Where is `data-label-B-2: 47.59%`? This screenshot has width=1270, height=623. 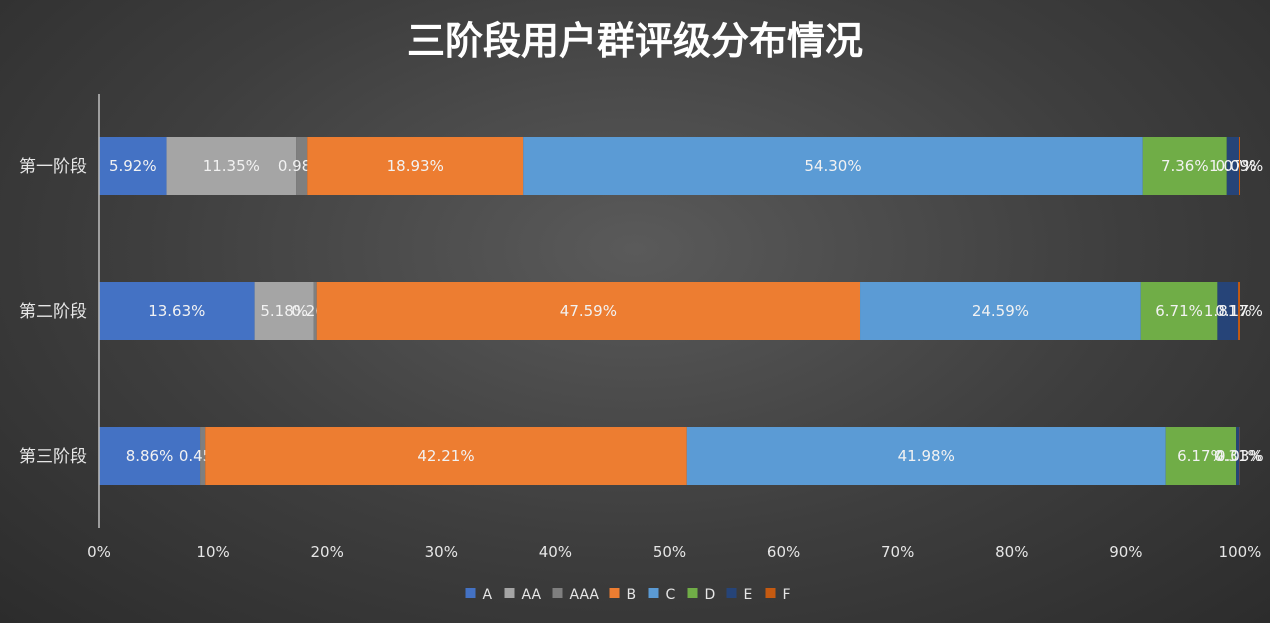
data-label-B-2: 47.59% is located at coordinates (588, 311).